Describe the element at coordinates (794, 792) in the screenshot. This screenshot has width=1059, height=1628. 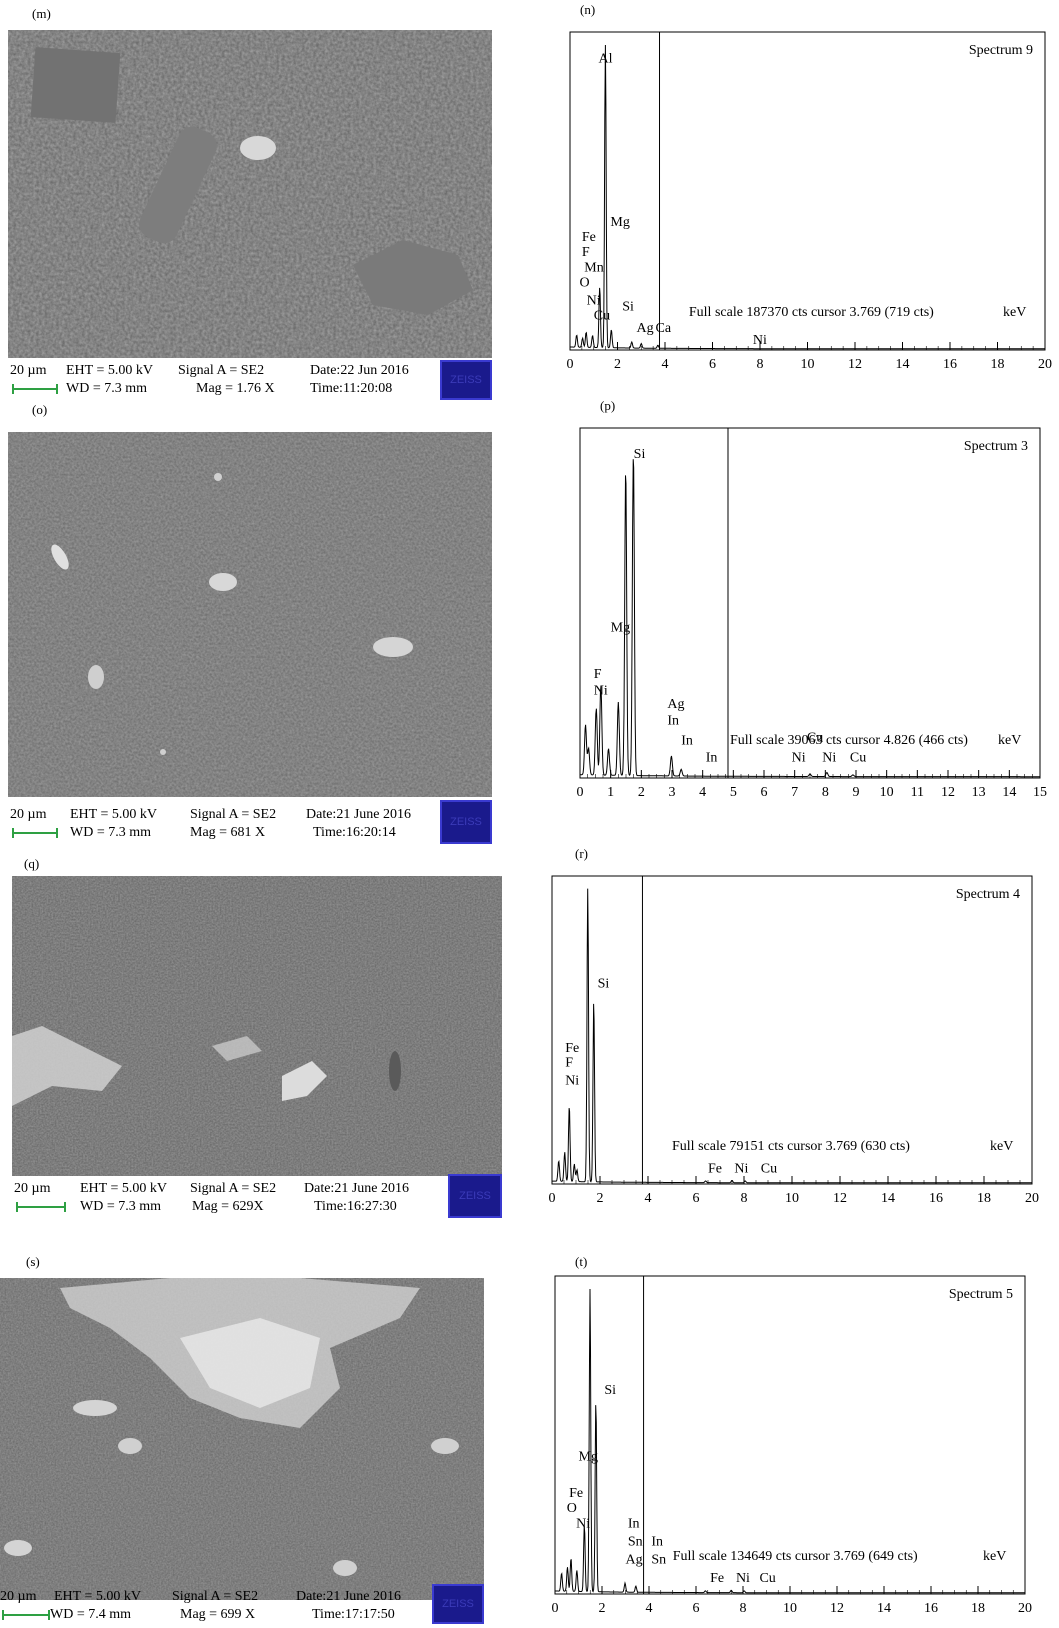
I see `tick-label: 7` at that location.